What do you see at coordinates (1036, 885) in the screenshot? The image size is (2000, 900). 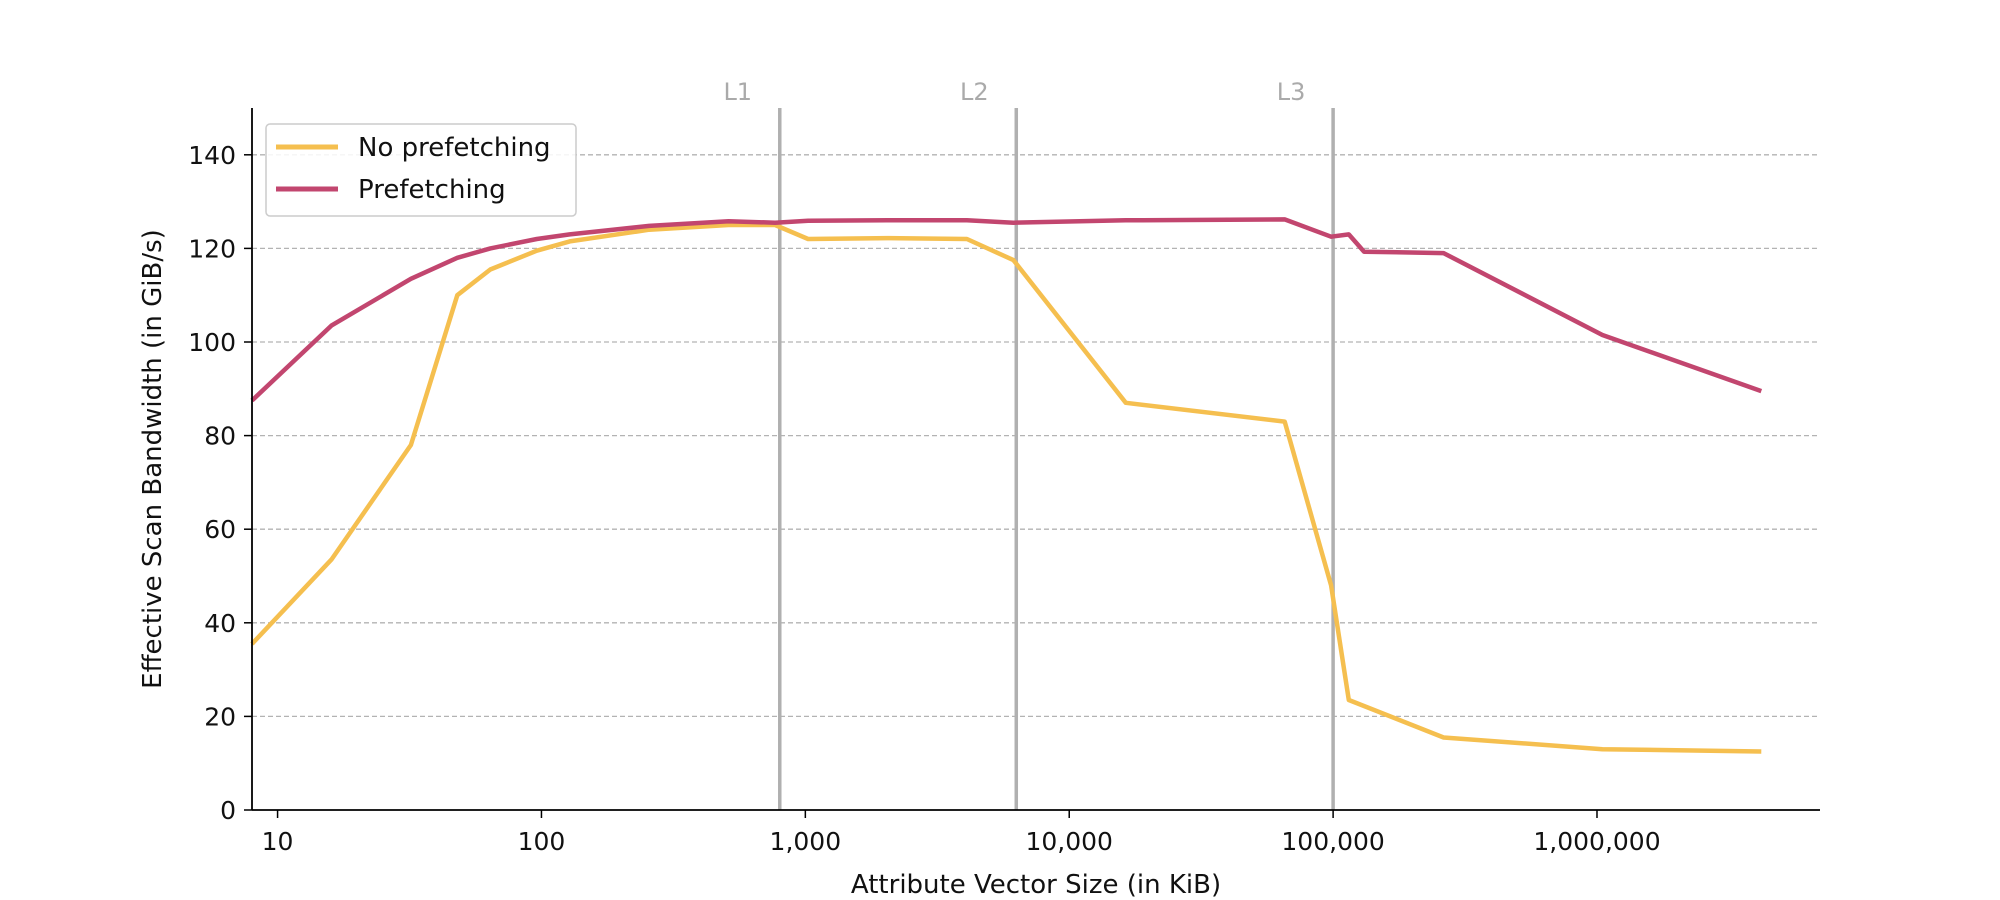 I see `x-axis-title: Attribute Vector Size (in KiB)` at bounding box center [1036, 885].